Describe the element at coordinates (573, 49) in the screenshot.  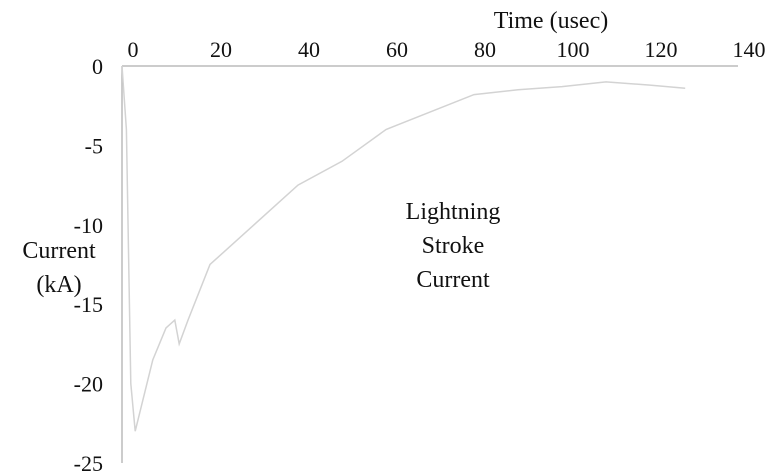
I see `x-tick-label: 100` at that location.